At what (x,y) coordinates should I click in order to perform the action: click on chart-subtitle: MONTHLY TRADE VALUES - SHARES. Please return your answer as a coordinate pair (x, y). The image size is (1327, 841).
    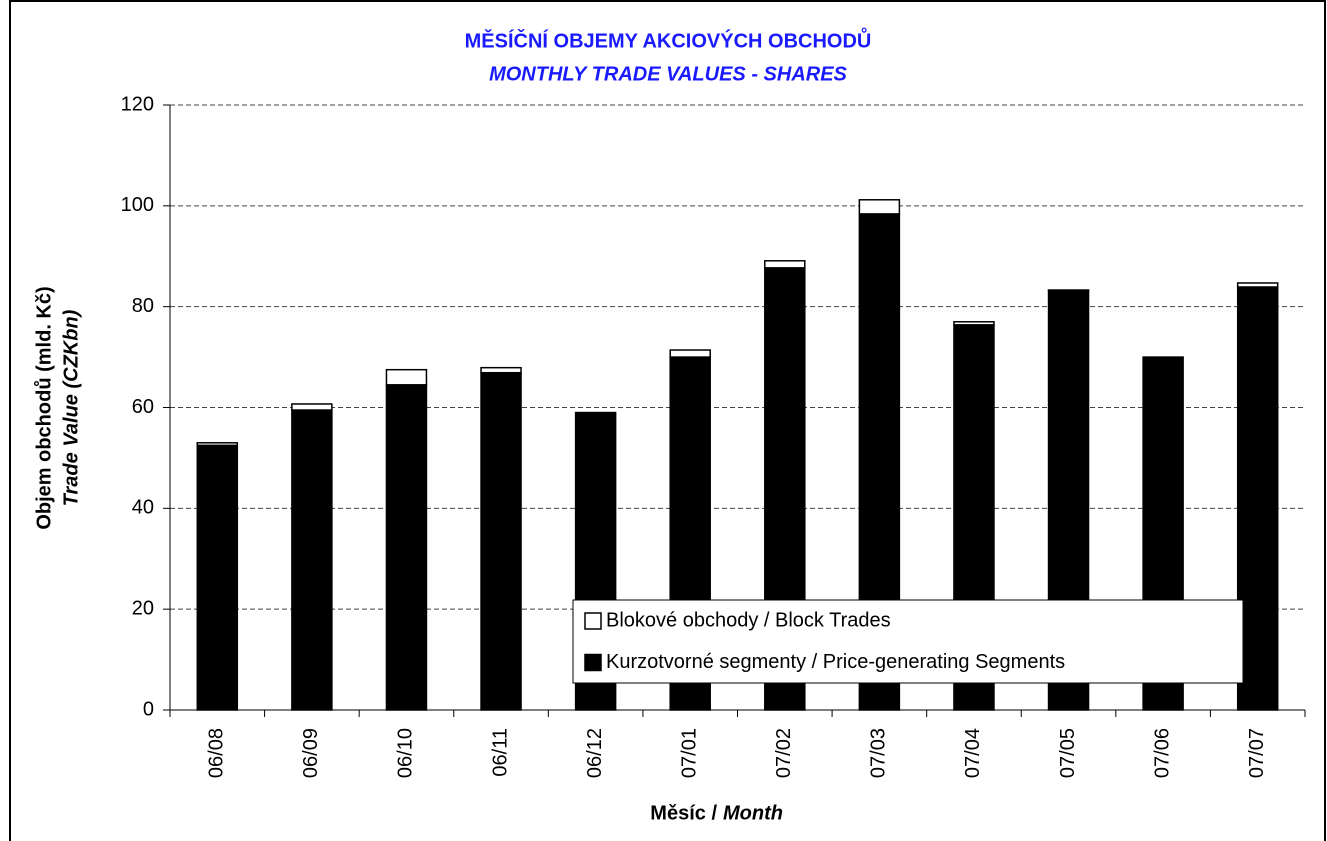
    Looking at the image, I should click on (668, 74).